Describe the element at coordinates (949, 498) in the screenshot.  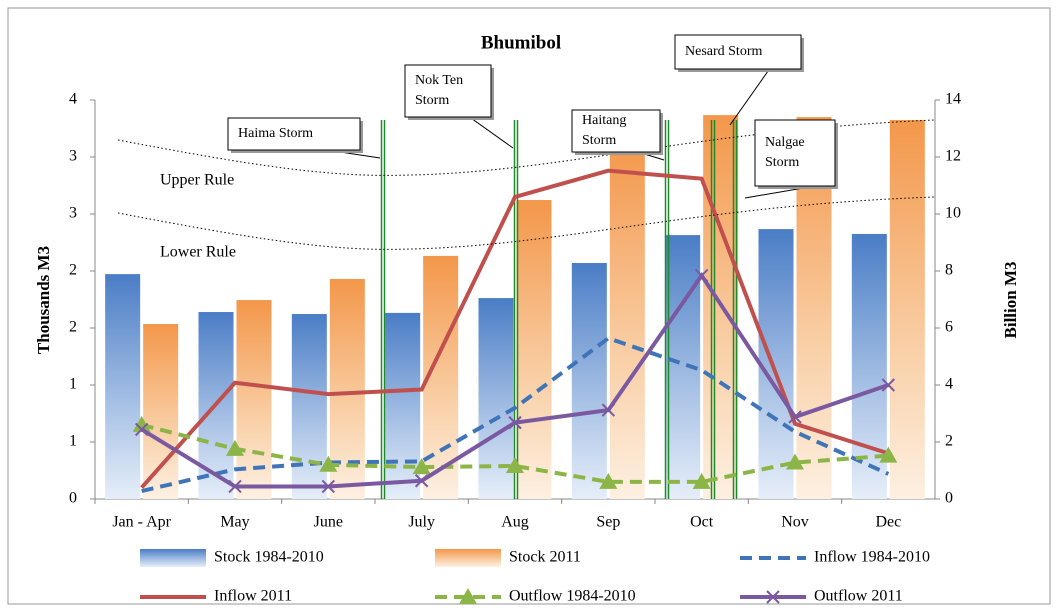
I see `y2-tick-label: 0` at that location.